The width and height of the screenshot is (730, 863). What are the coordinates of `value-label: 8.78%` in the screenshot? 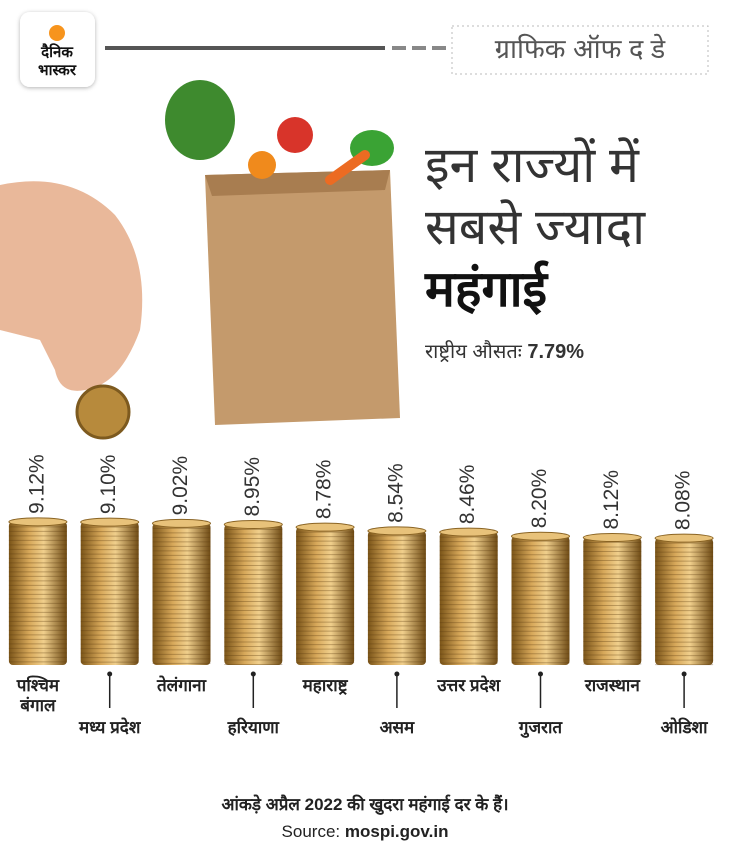 It's located at (324, 490).